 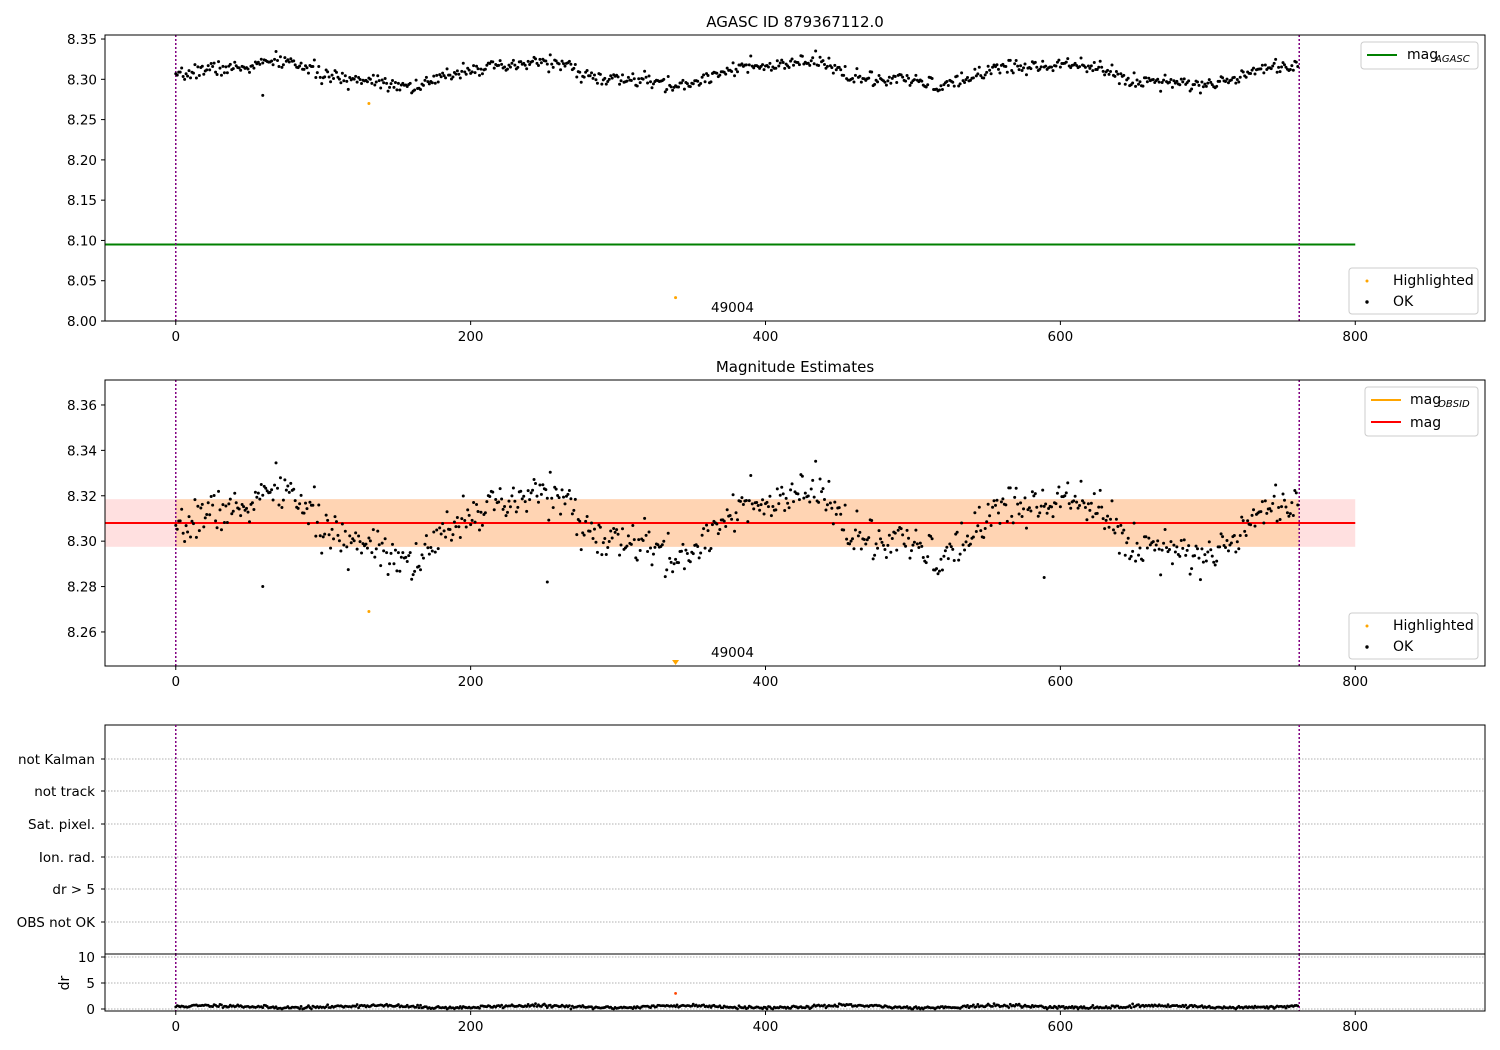 I want to click on panel1-ytick-label: 8.35, so click(x=82, y=40).